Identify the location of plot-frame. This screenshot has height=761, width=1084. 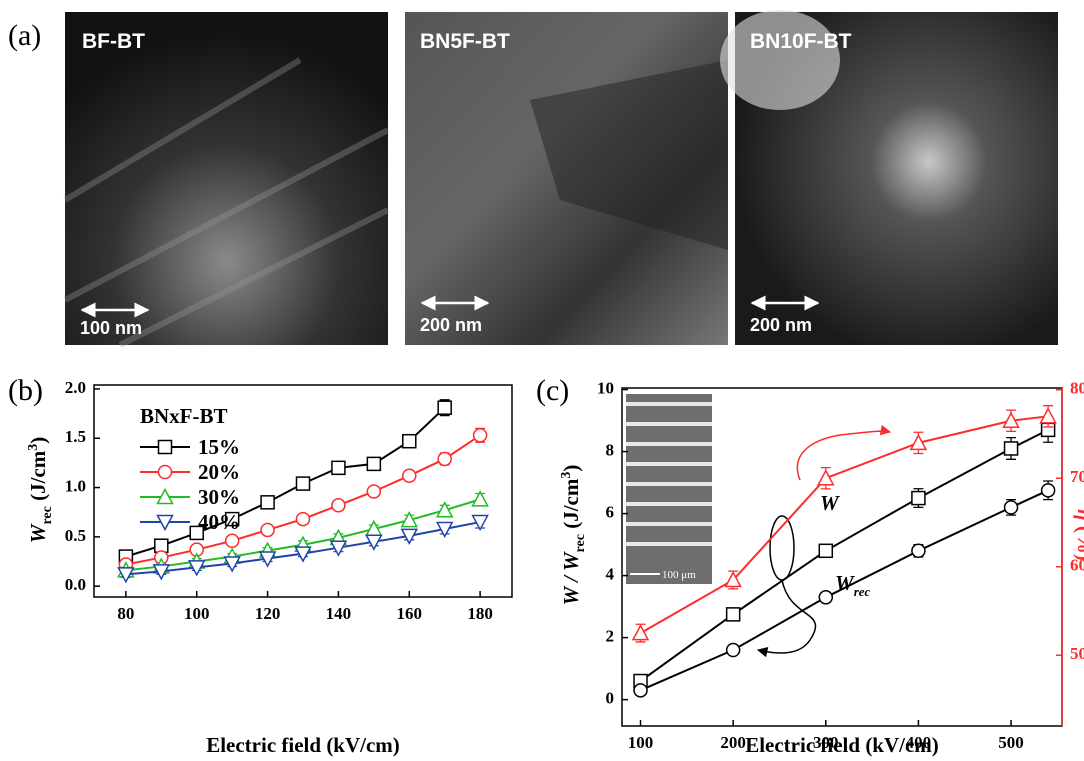
(303, 491).